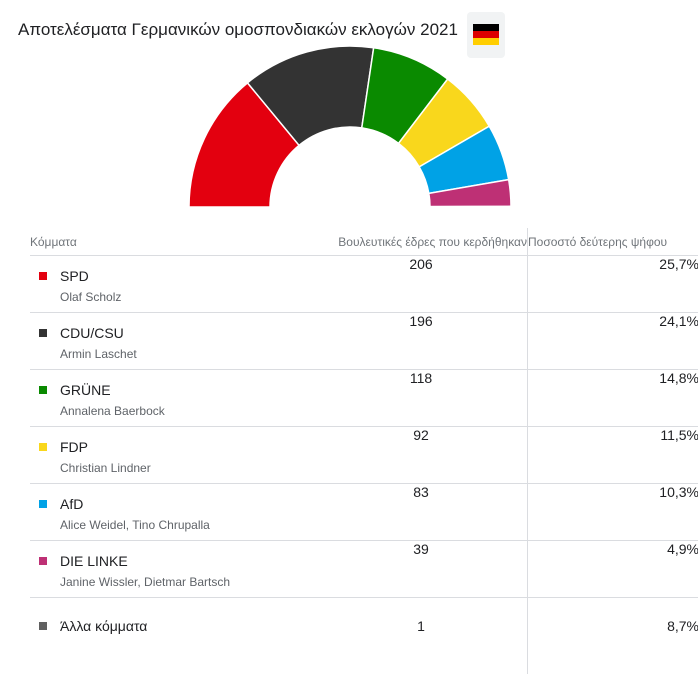 The height and width of the screenshot is (674, 698). What do you see at coordinates (613, 455) in the screenshot?
I see `percent-cell: 11,5%` at bounding box center [613, 455].